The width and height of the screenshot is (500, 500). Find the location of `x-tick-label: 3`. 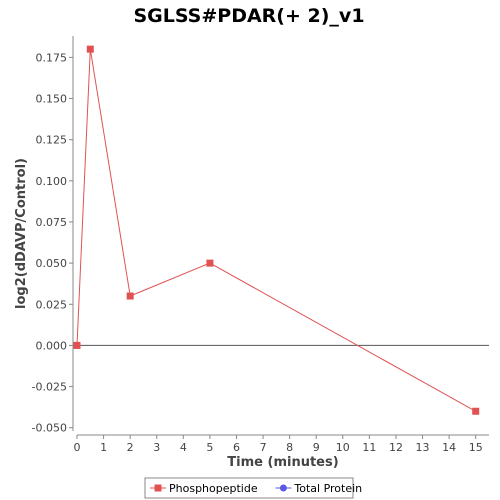

x-tick-label: 3 is located at coordinates (156, 447).